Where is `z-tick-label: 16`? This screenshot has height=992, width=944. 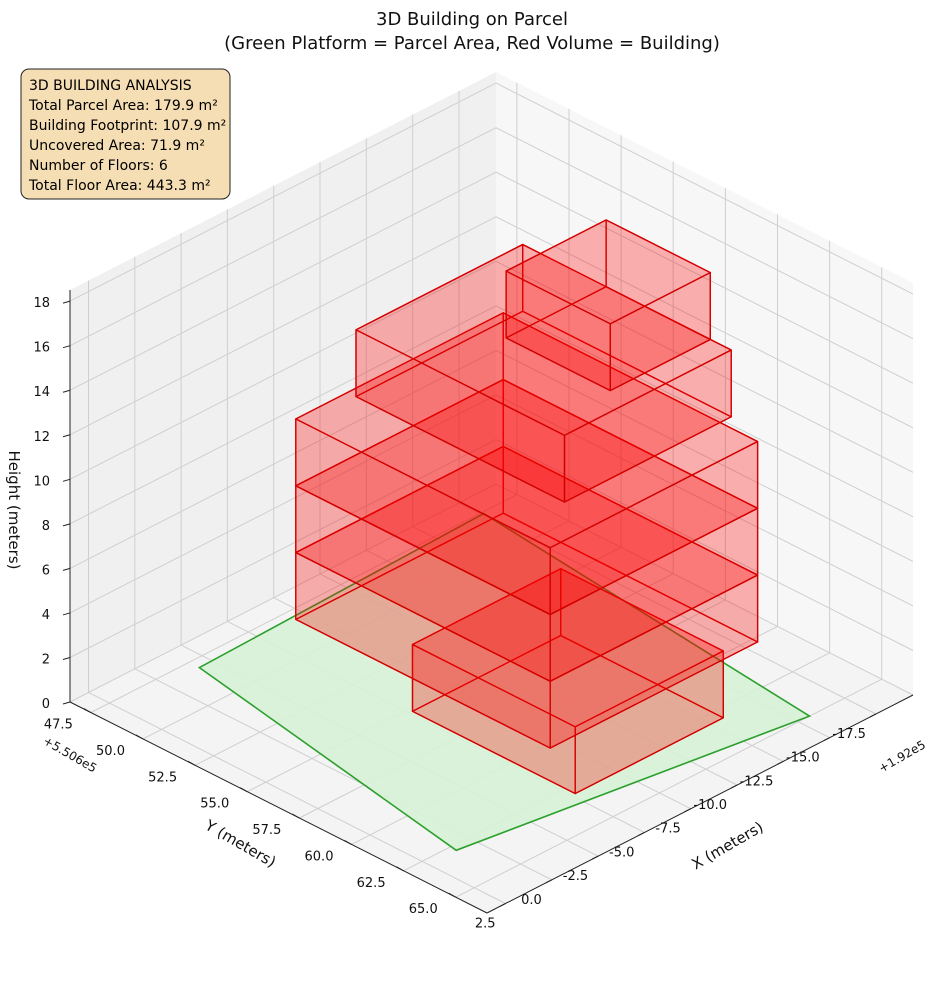 z-tick-label: 16 is located at coordinates (41, 348).